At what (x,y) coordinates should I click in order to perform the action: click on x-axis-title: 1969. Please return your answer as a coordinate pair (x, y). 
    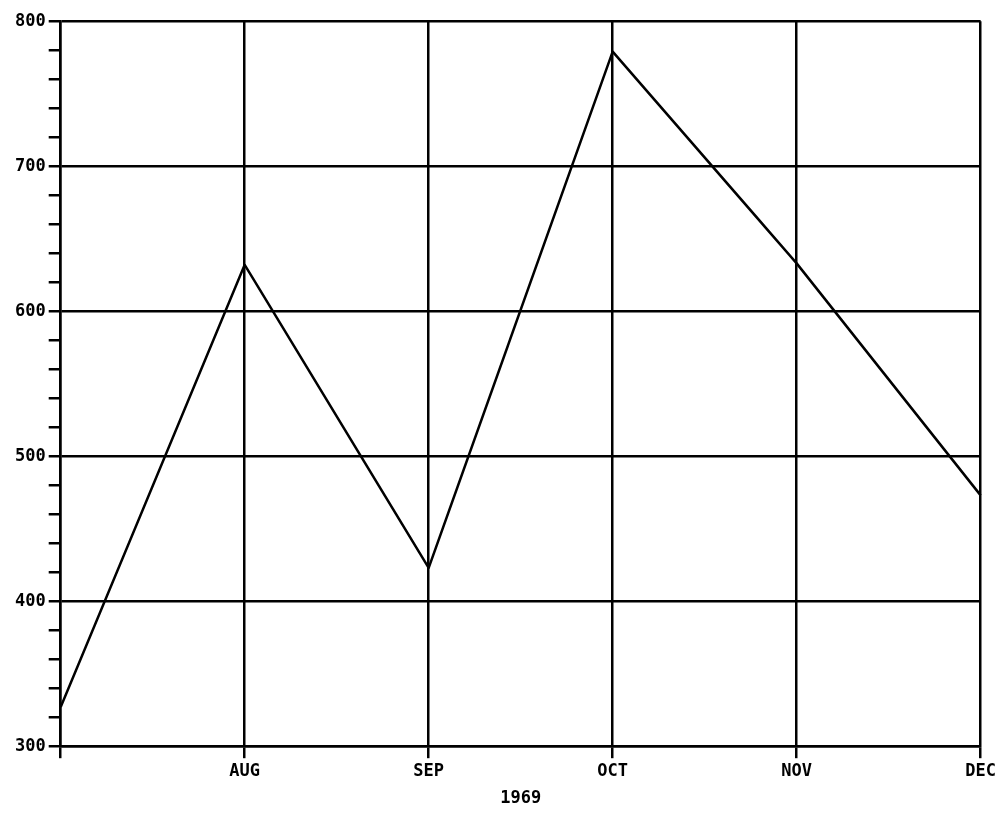
    Looking at the image, I should click on (521, 797).